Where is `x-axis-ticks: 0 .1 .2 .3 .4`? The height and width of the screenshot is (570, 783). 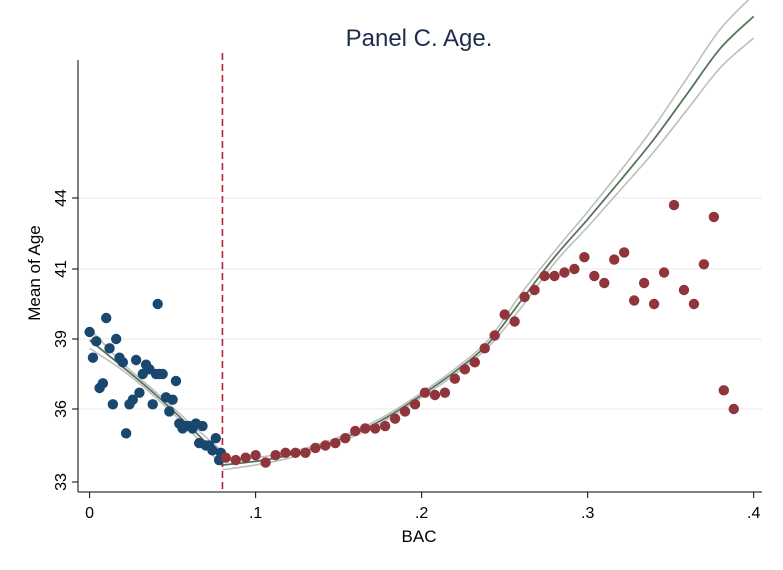
x-axis-ticks: 0 .1 .2 .3 .4 is located at coordinates (422, 507).